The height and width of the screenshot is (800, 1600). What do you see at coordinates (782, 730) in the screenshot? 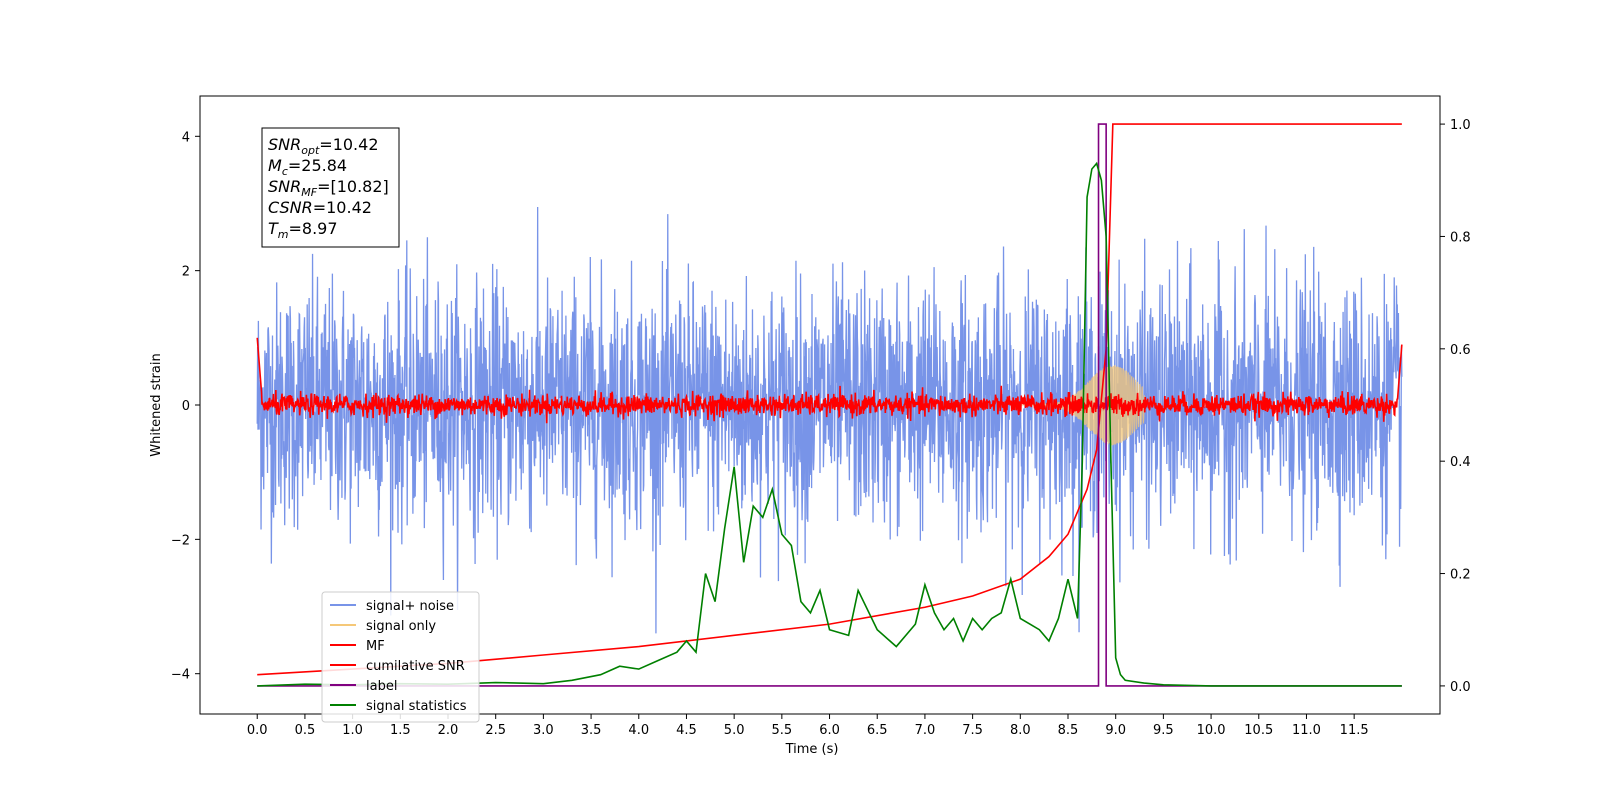
I see `x-tick-label: 5.5` at bounding box center [782, 730].